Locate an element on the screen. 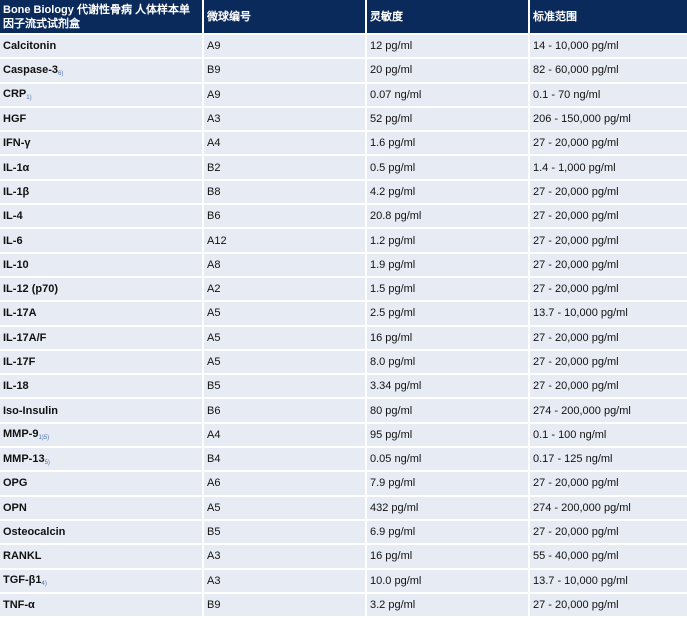 This screenshot has width=687, height=618. analyte-cell: CRP1) is located at coordinates (101, 94).